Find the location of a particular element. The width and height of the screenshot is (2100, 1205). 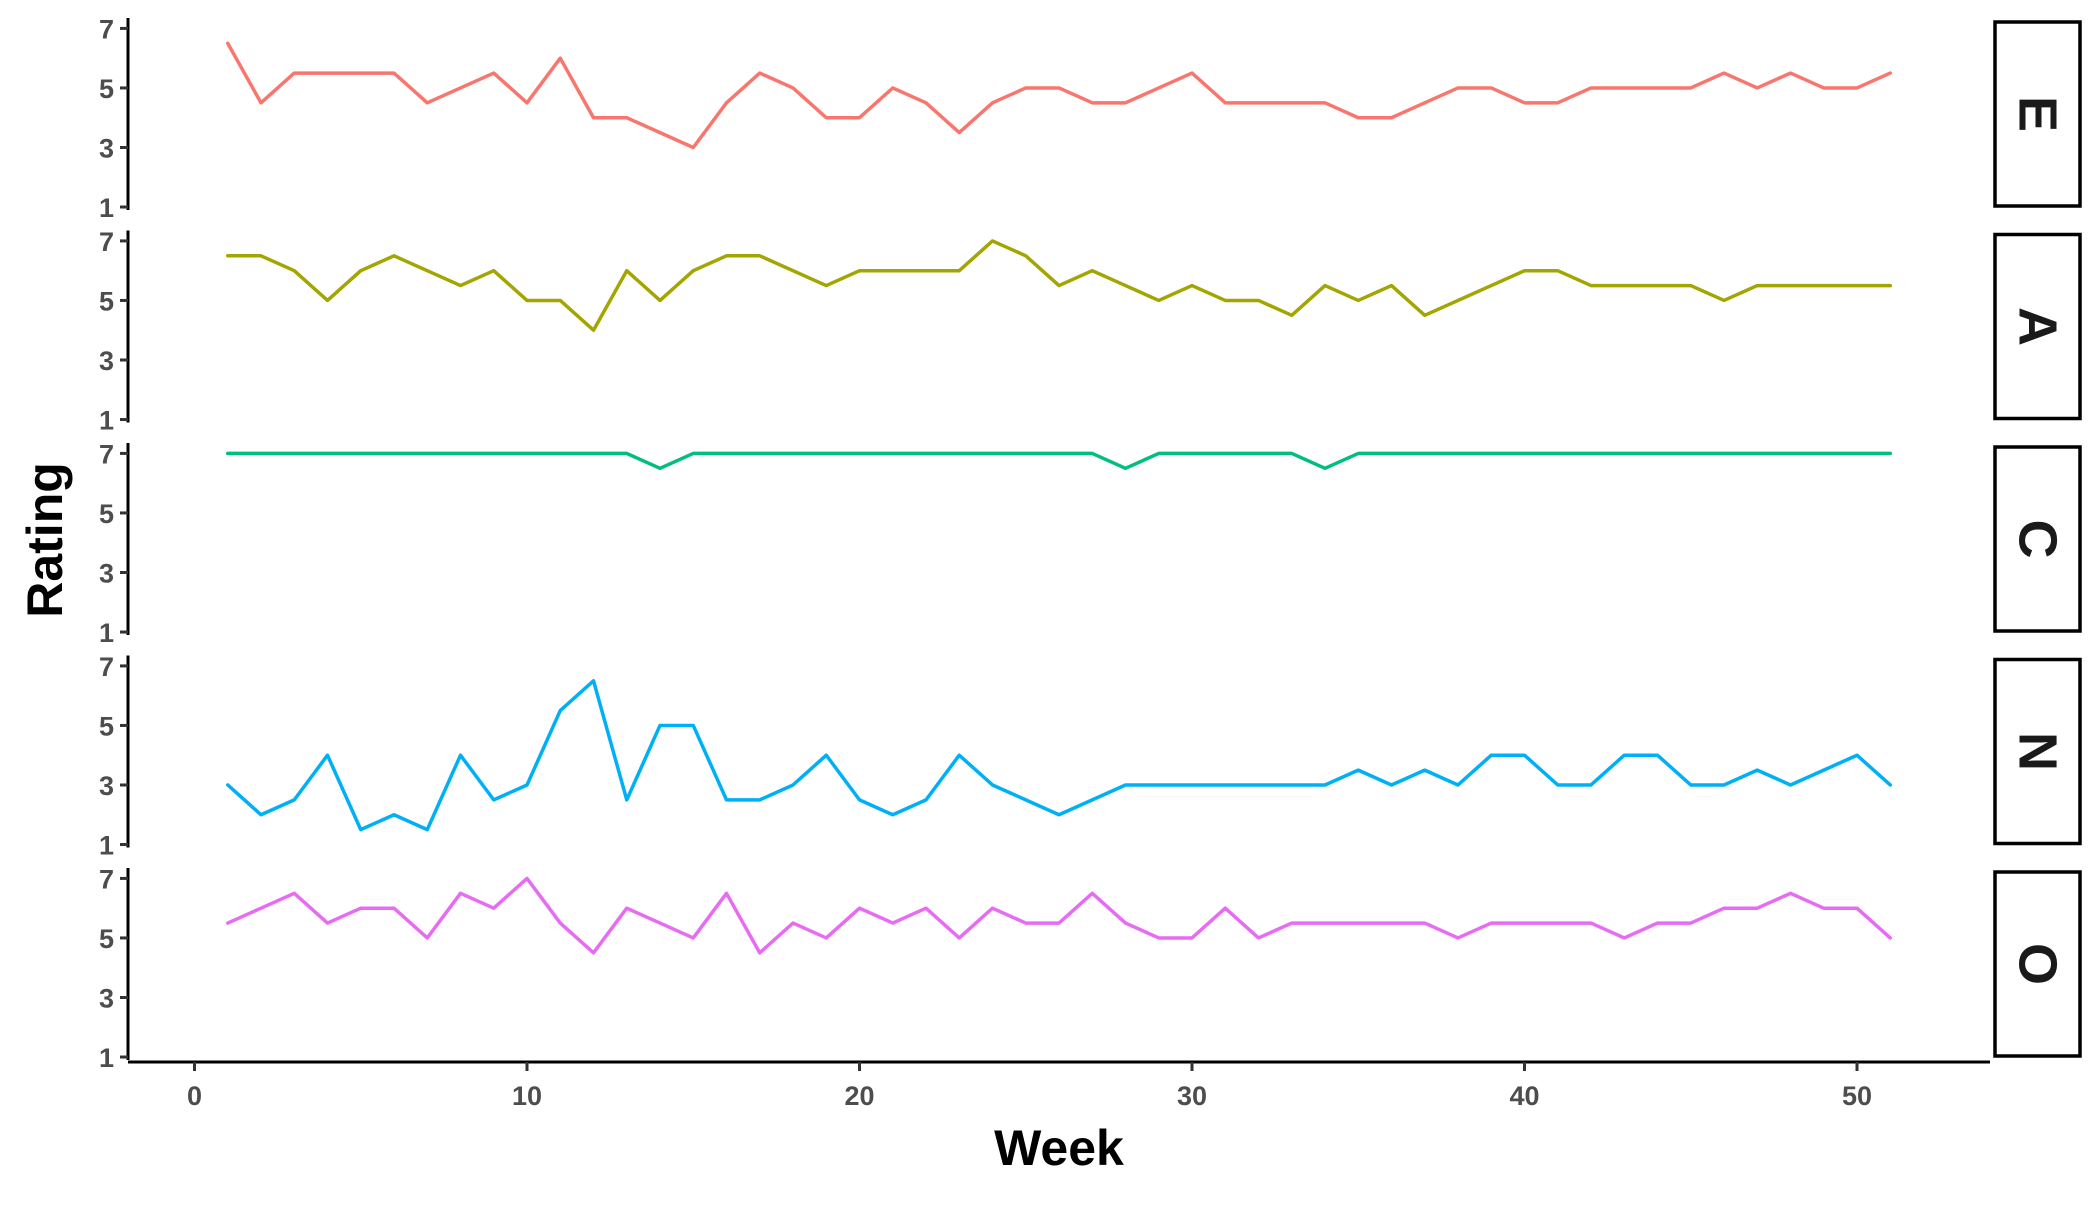

x-axis-title: Week is located at coordinates (1059, 1148).